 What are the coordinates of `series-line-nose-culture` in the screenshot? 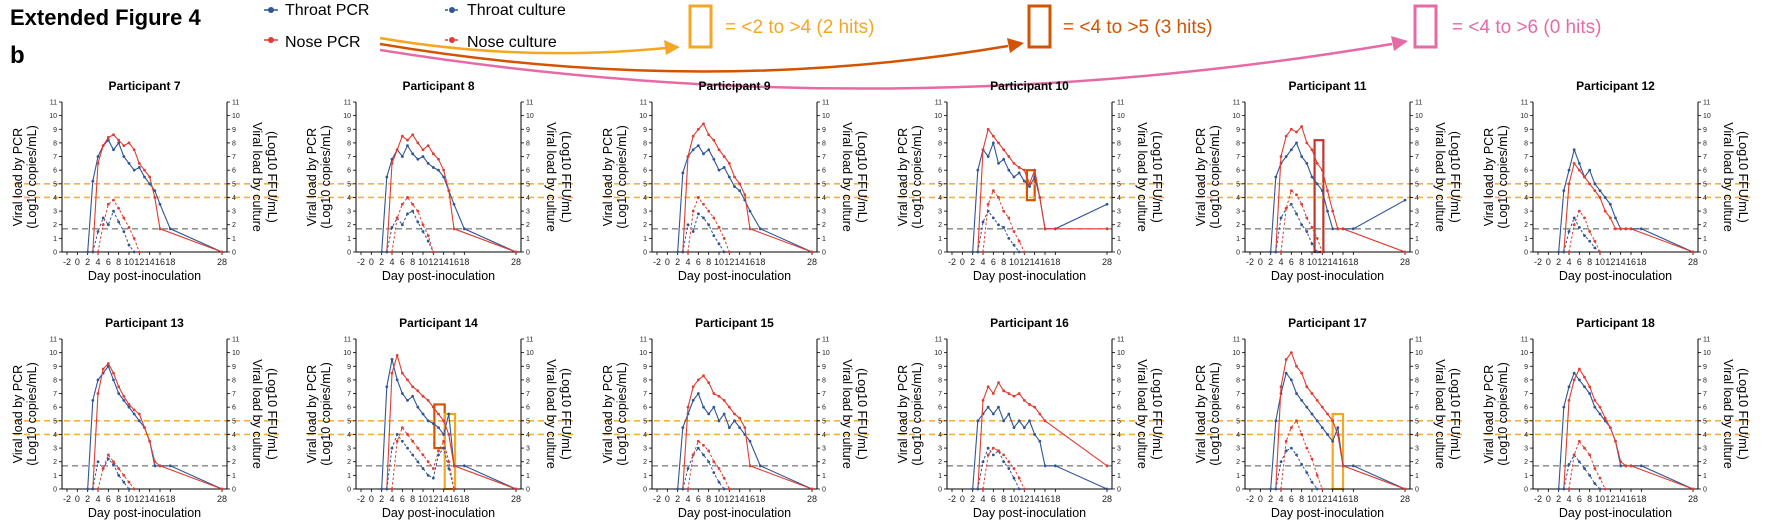 It's located at (708, 465).